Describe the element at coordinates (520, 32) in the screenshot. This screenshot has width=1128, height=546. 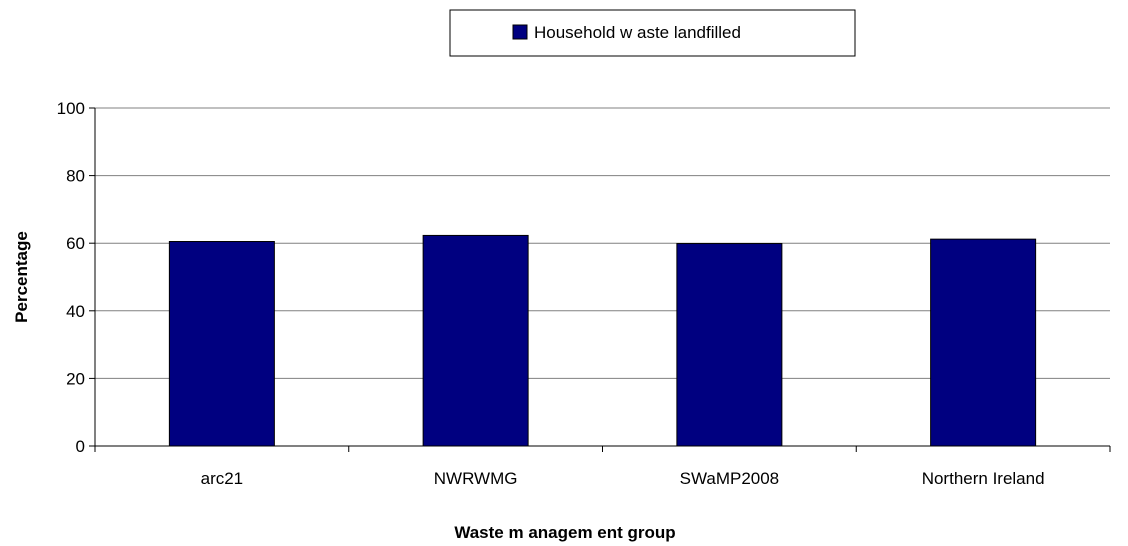
I see `legend-swatch` at that location.